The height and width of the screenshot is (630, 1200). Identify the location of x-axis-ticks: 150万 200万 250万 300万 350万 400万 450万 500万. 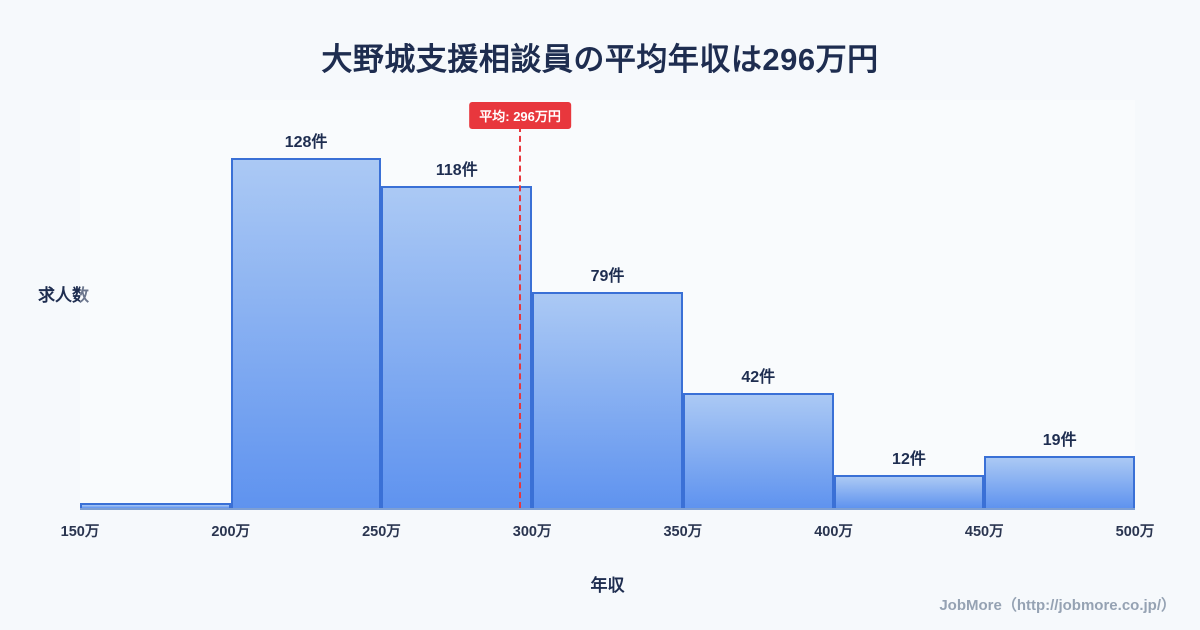
(608, 531).